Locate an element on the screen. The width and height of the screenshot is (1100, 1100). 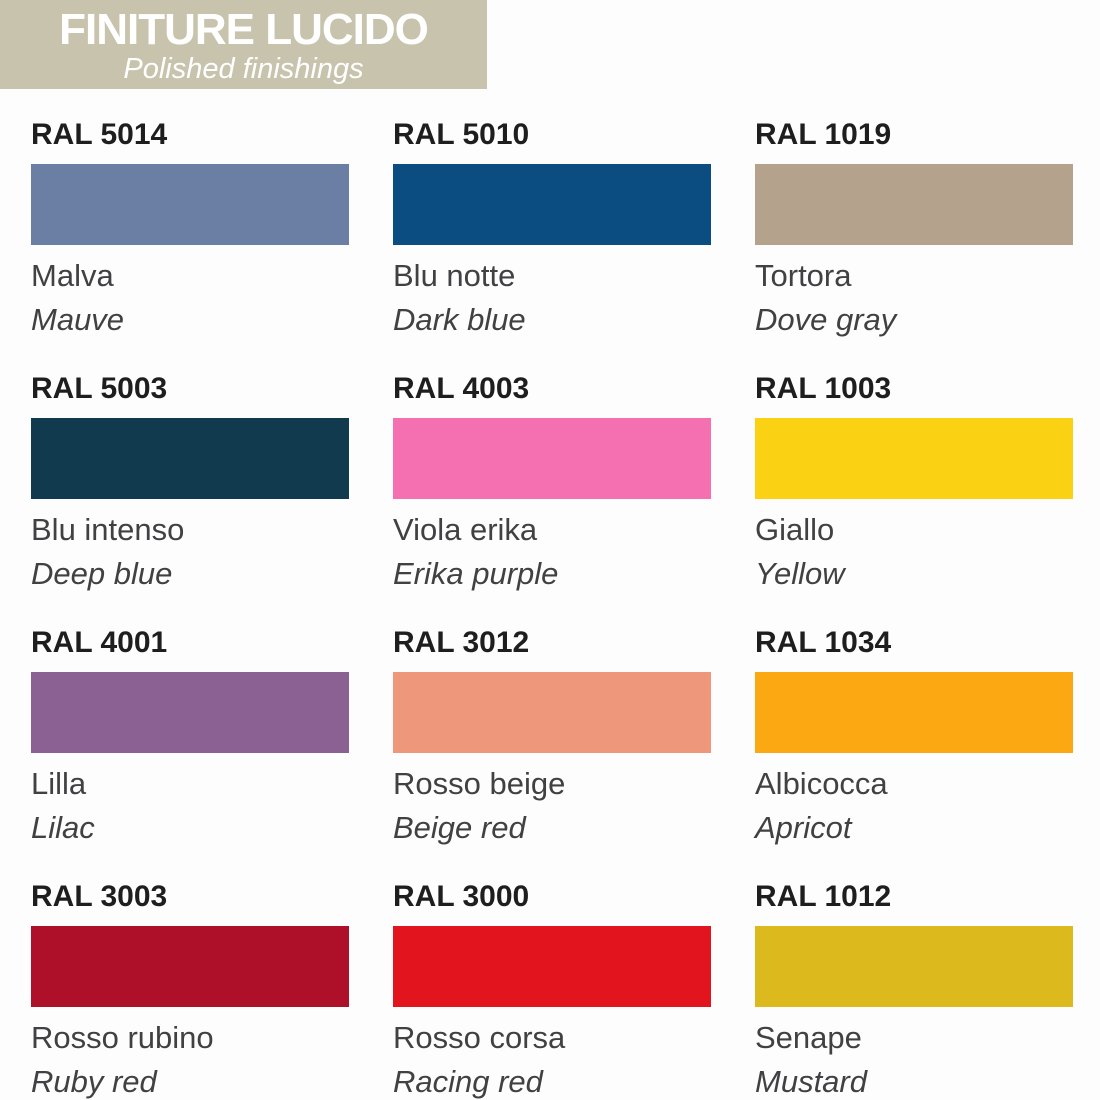
swatch-cell: RAL 1034 Albicocca Apricot is located at coordinates (927, 747).